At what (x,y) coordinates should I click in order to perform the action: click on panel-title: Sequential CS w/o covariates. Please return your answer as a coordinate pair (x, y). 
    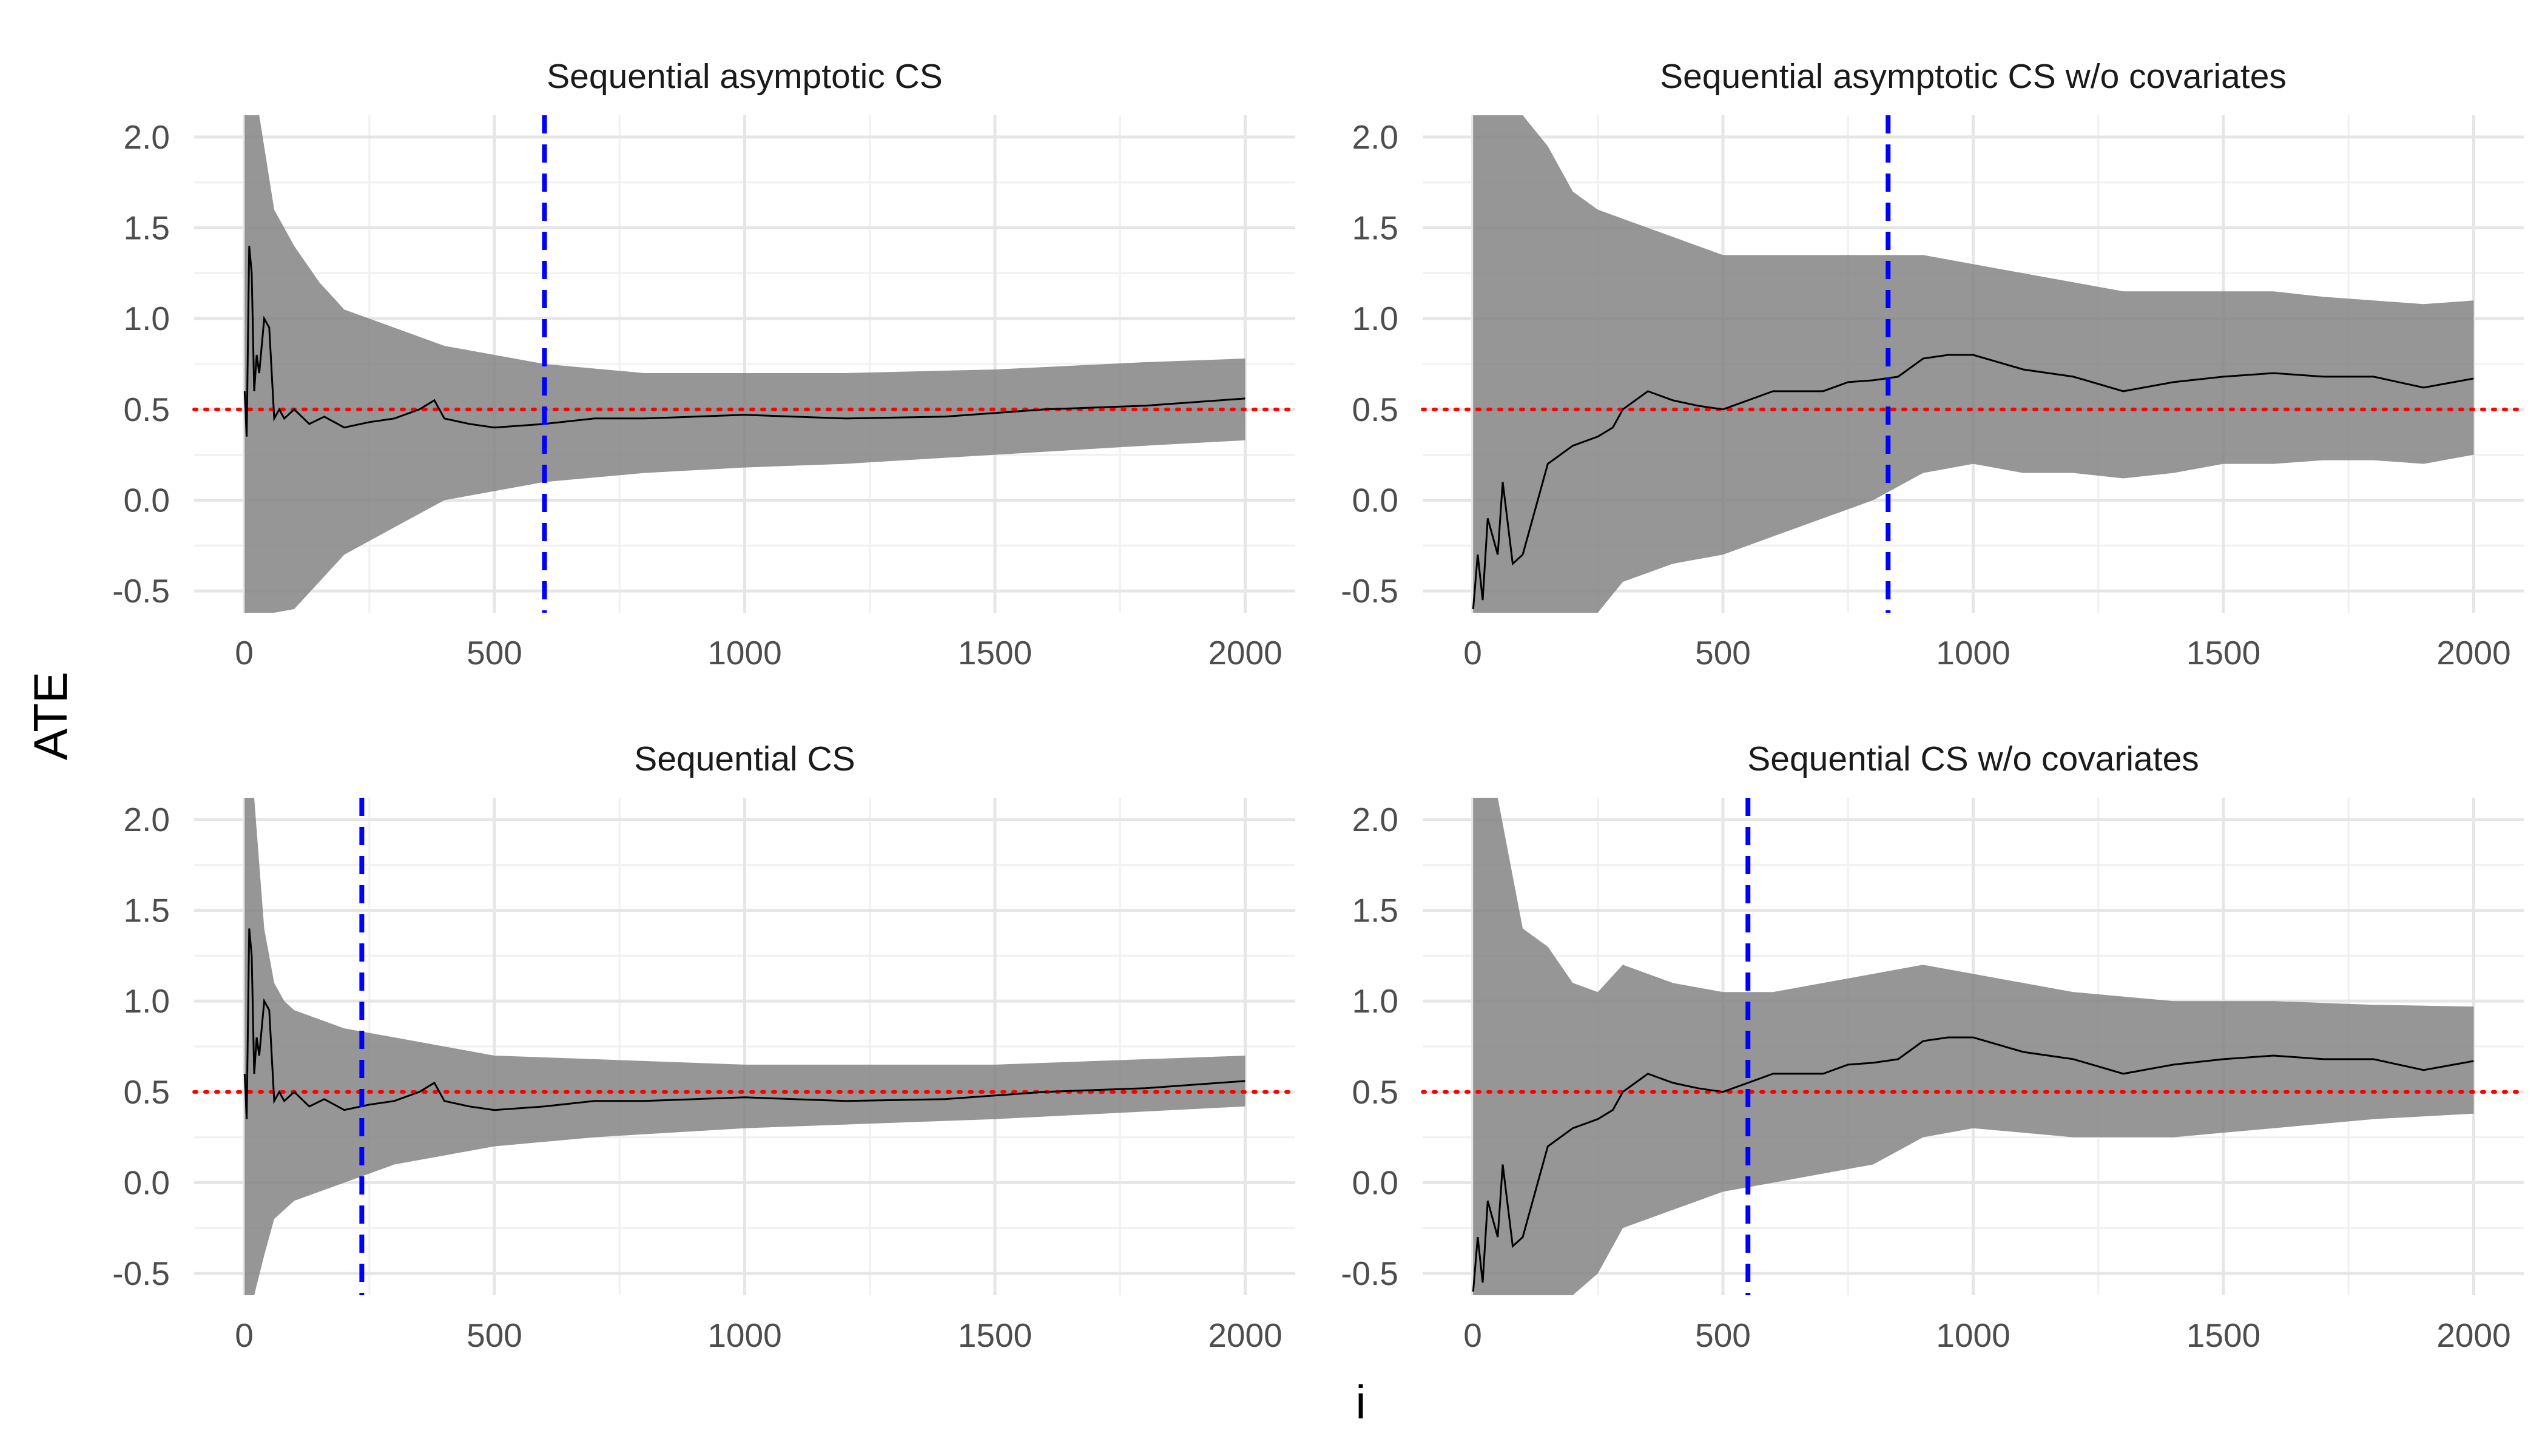
    Looking at the image, I should click on (1973, 759).